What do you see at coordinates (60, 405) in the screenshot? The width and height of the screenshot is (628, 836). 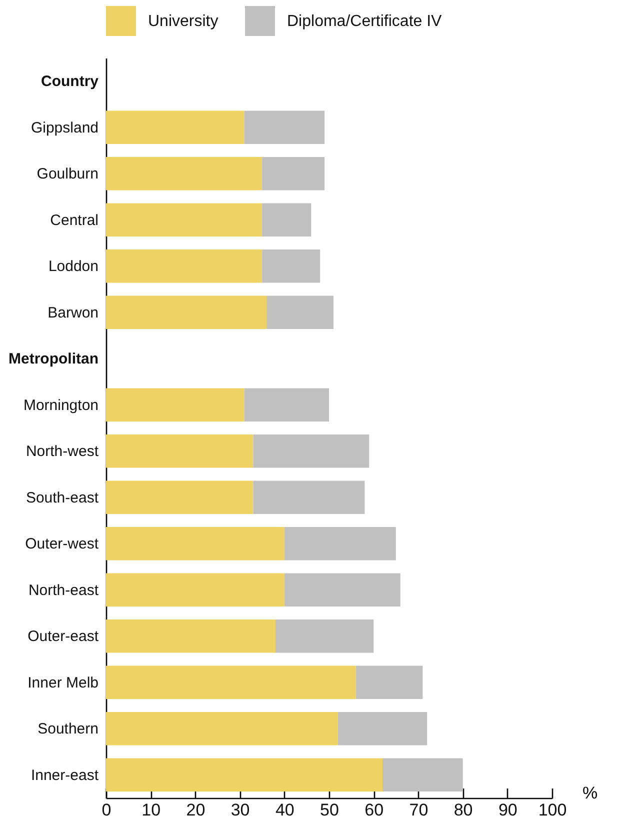 I see `y-tick-label: Mornington` at bounding box center [60, 405].